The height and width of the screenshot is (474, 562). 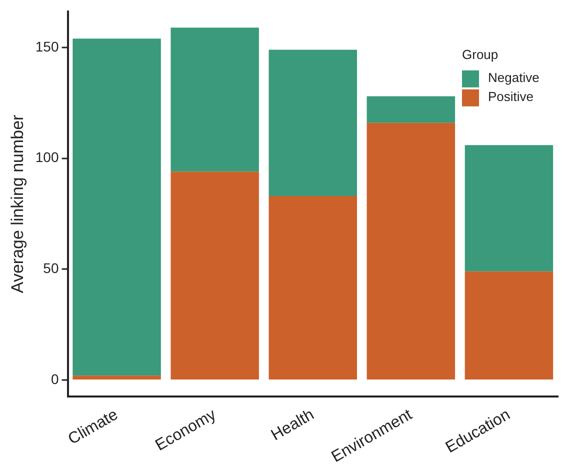 I want to click on y-tick-label: 150, so click(x=47, y=46).